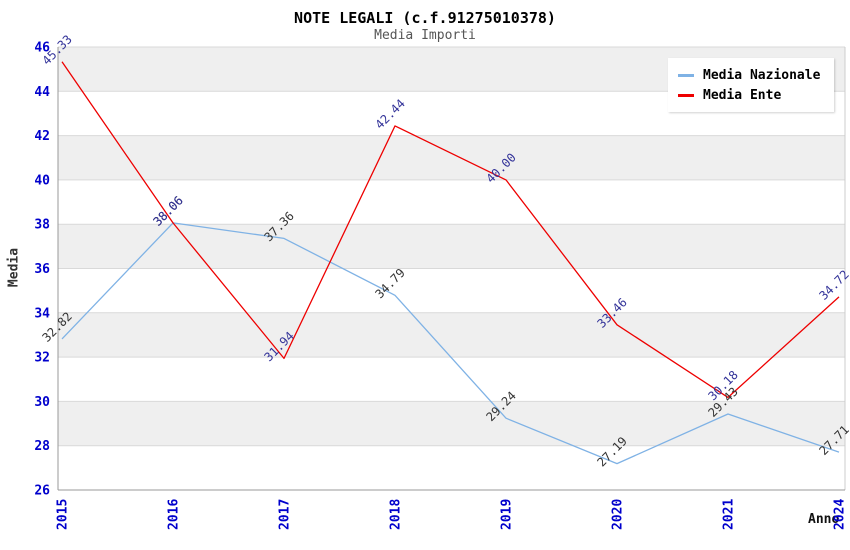 This screenshot has width=850, height=550. What do you see at coordinates (42, 92) in the screenshot?
I see `y-tick-label: 44` at bounding box center [42, 92].